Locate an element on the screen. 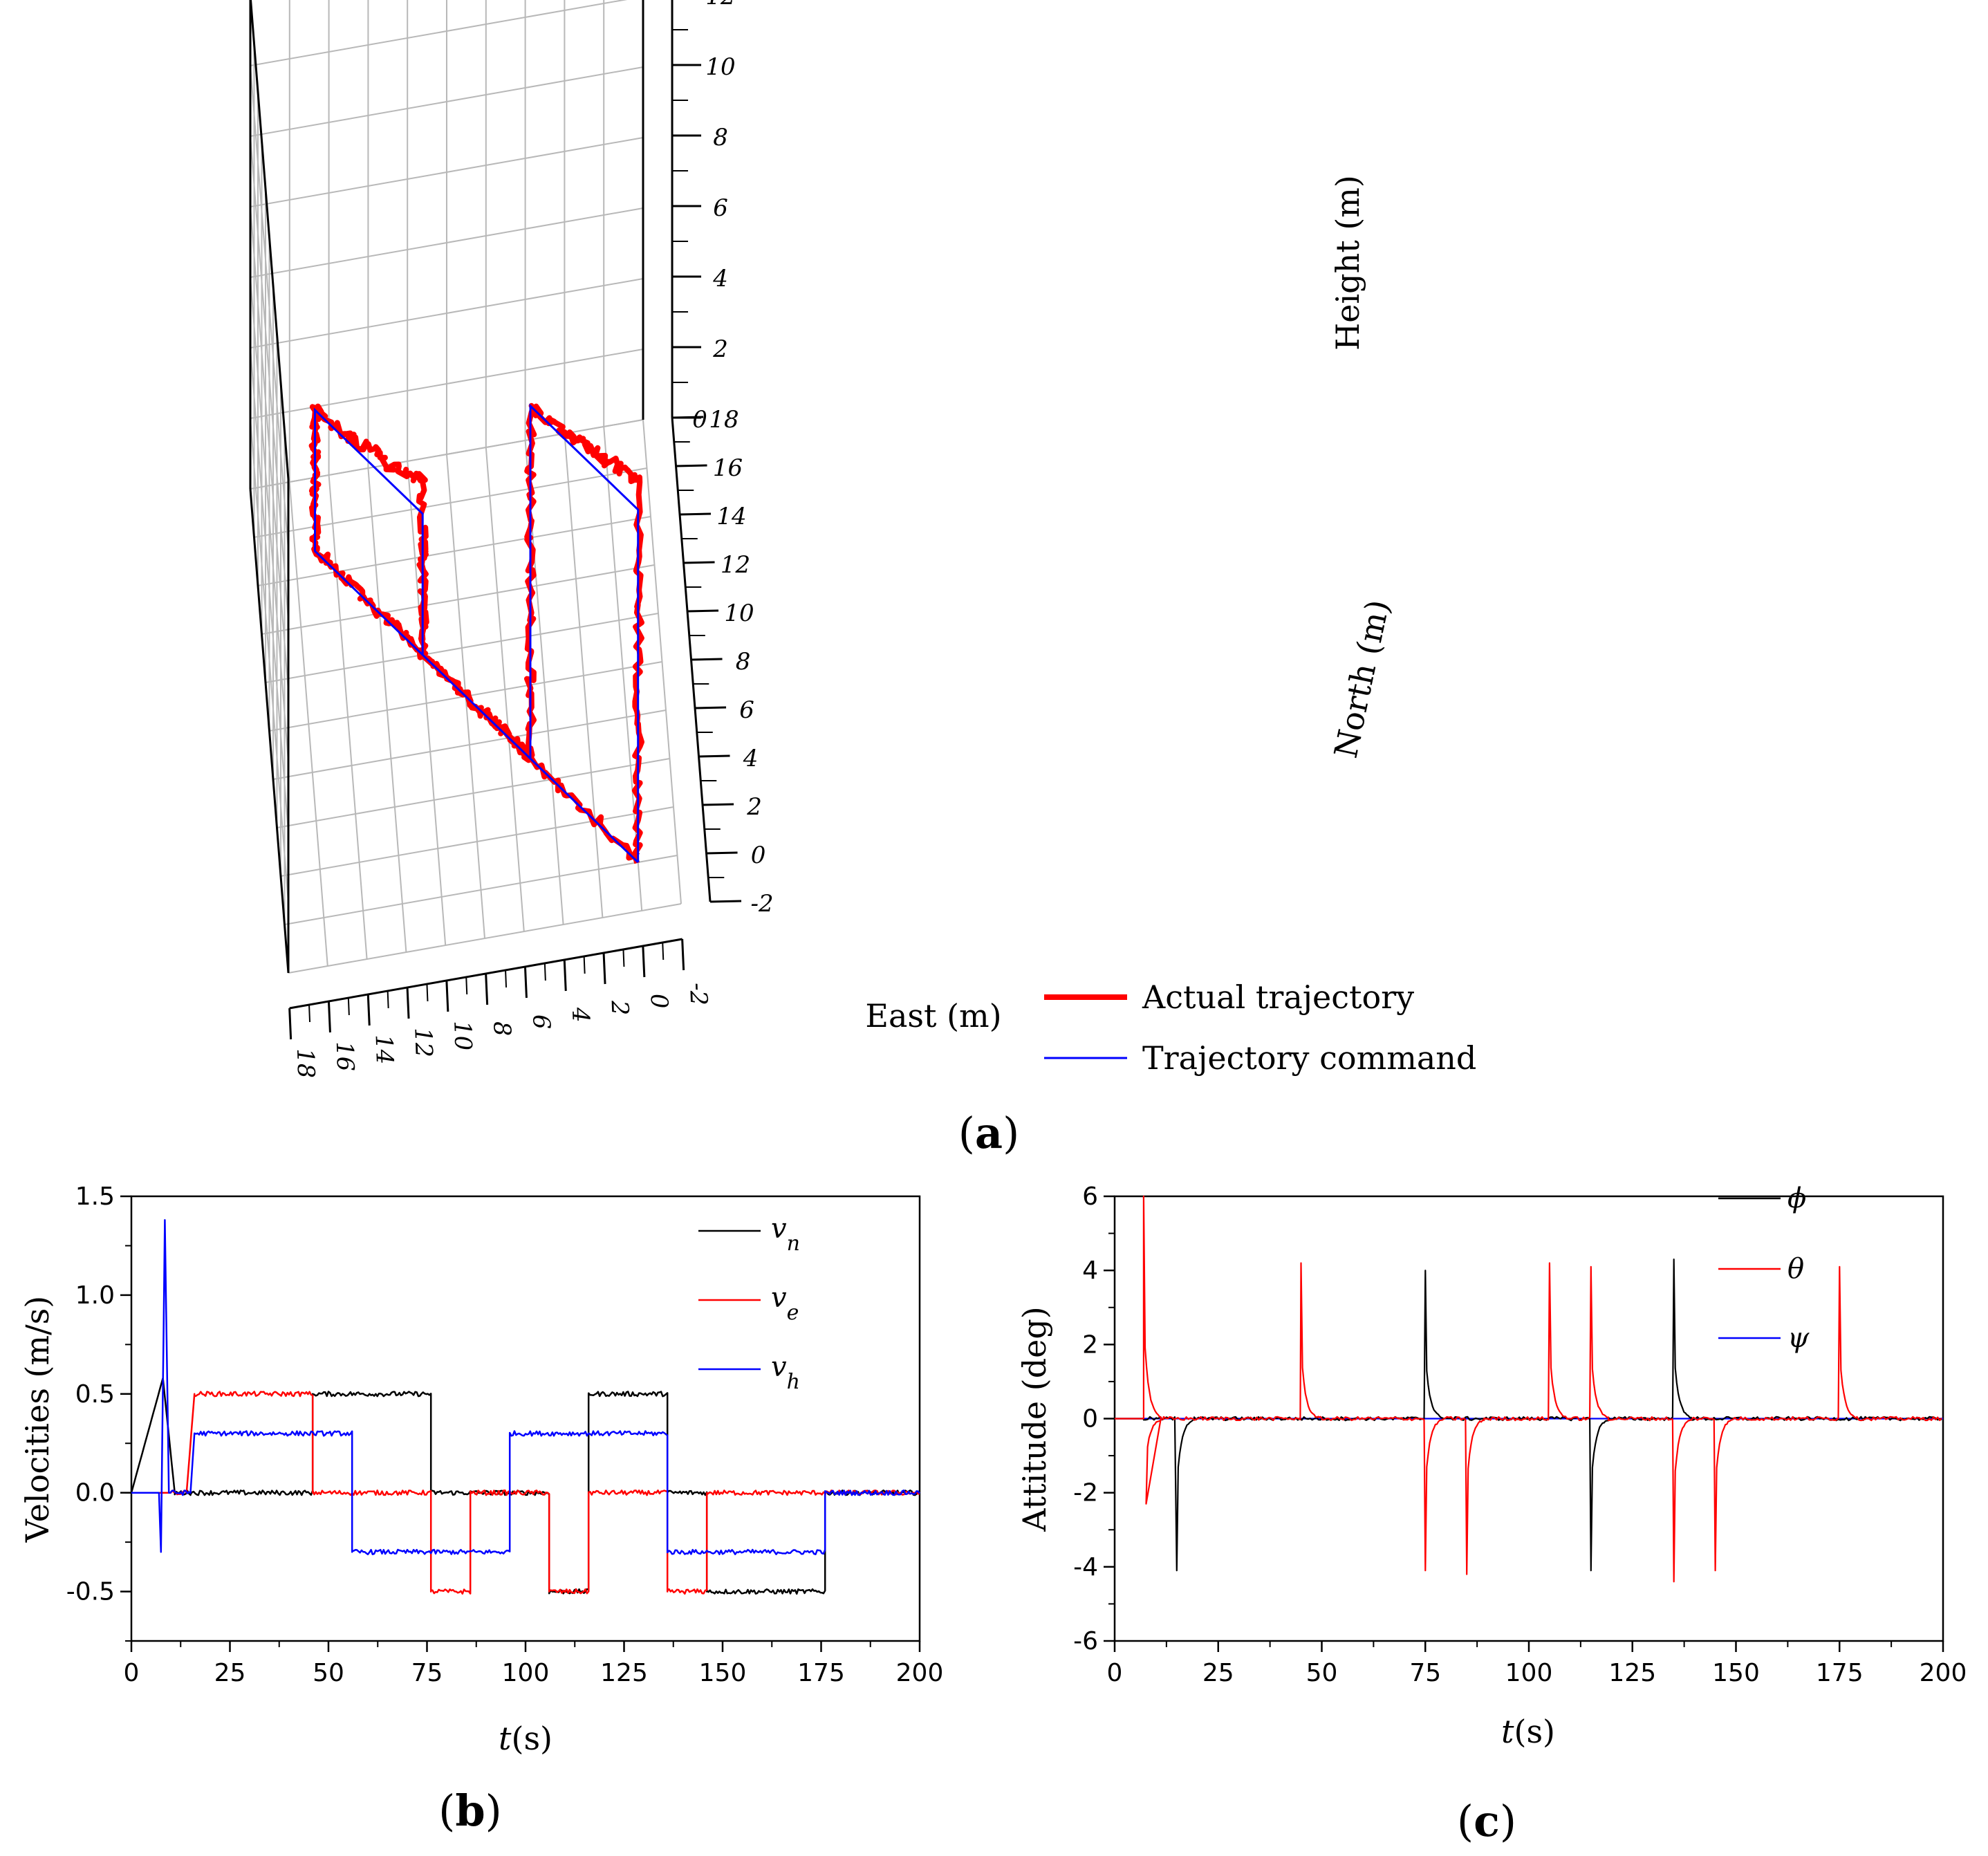  panel-label-b: (b) is located at coordinates (470, 1811).